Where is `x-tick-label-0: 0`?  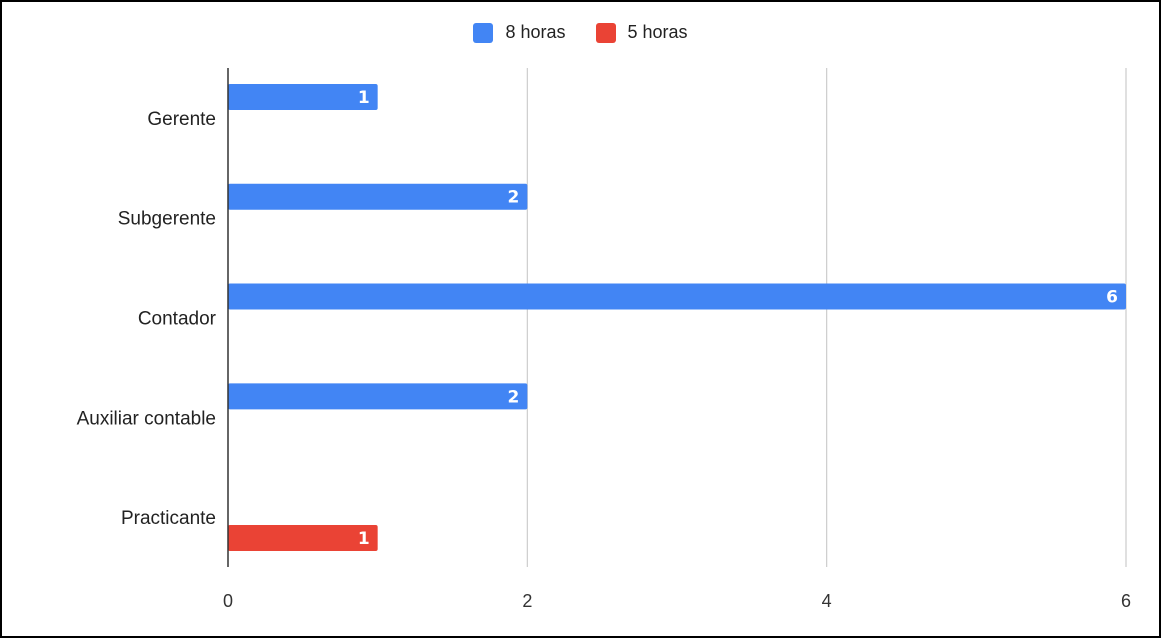
x-tick-label-0: 0 is located at coordinates (228, 601).